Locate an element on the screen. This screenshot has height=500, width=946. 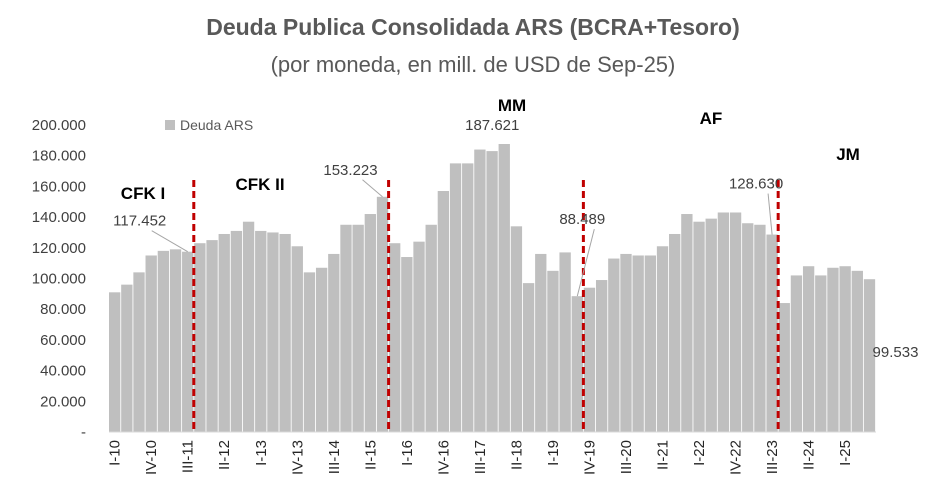
x-tick-label: IV-22 is located at coordinates (736, 457).